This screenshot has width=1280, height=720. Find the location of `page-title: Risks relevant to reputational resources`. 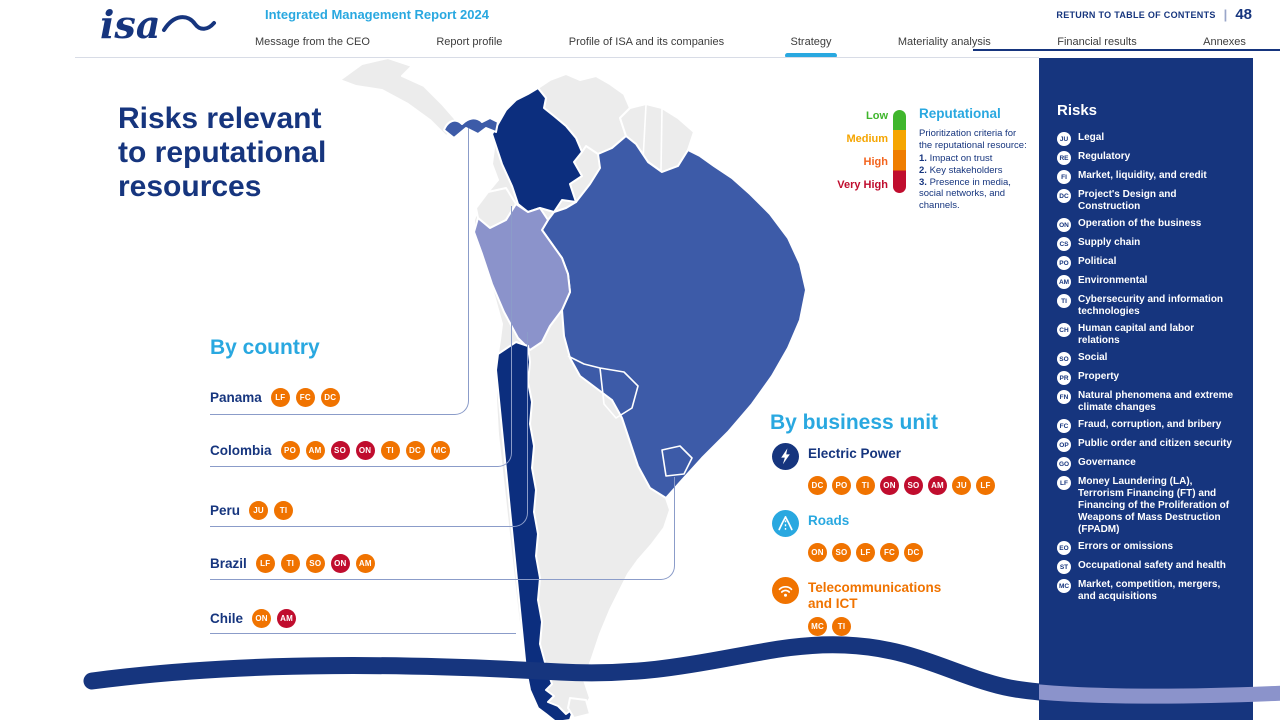

page-title: Risks relevant to reputational resources is located at coordinates (283, 153).